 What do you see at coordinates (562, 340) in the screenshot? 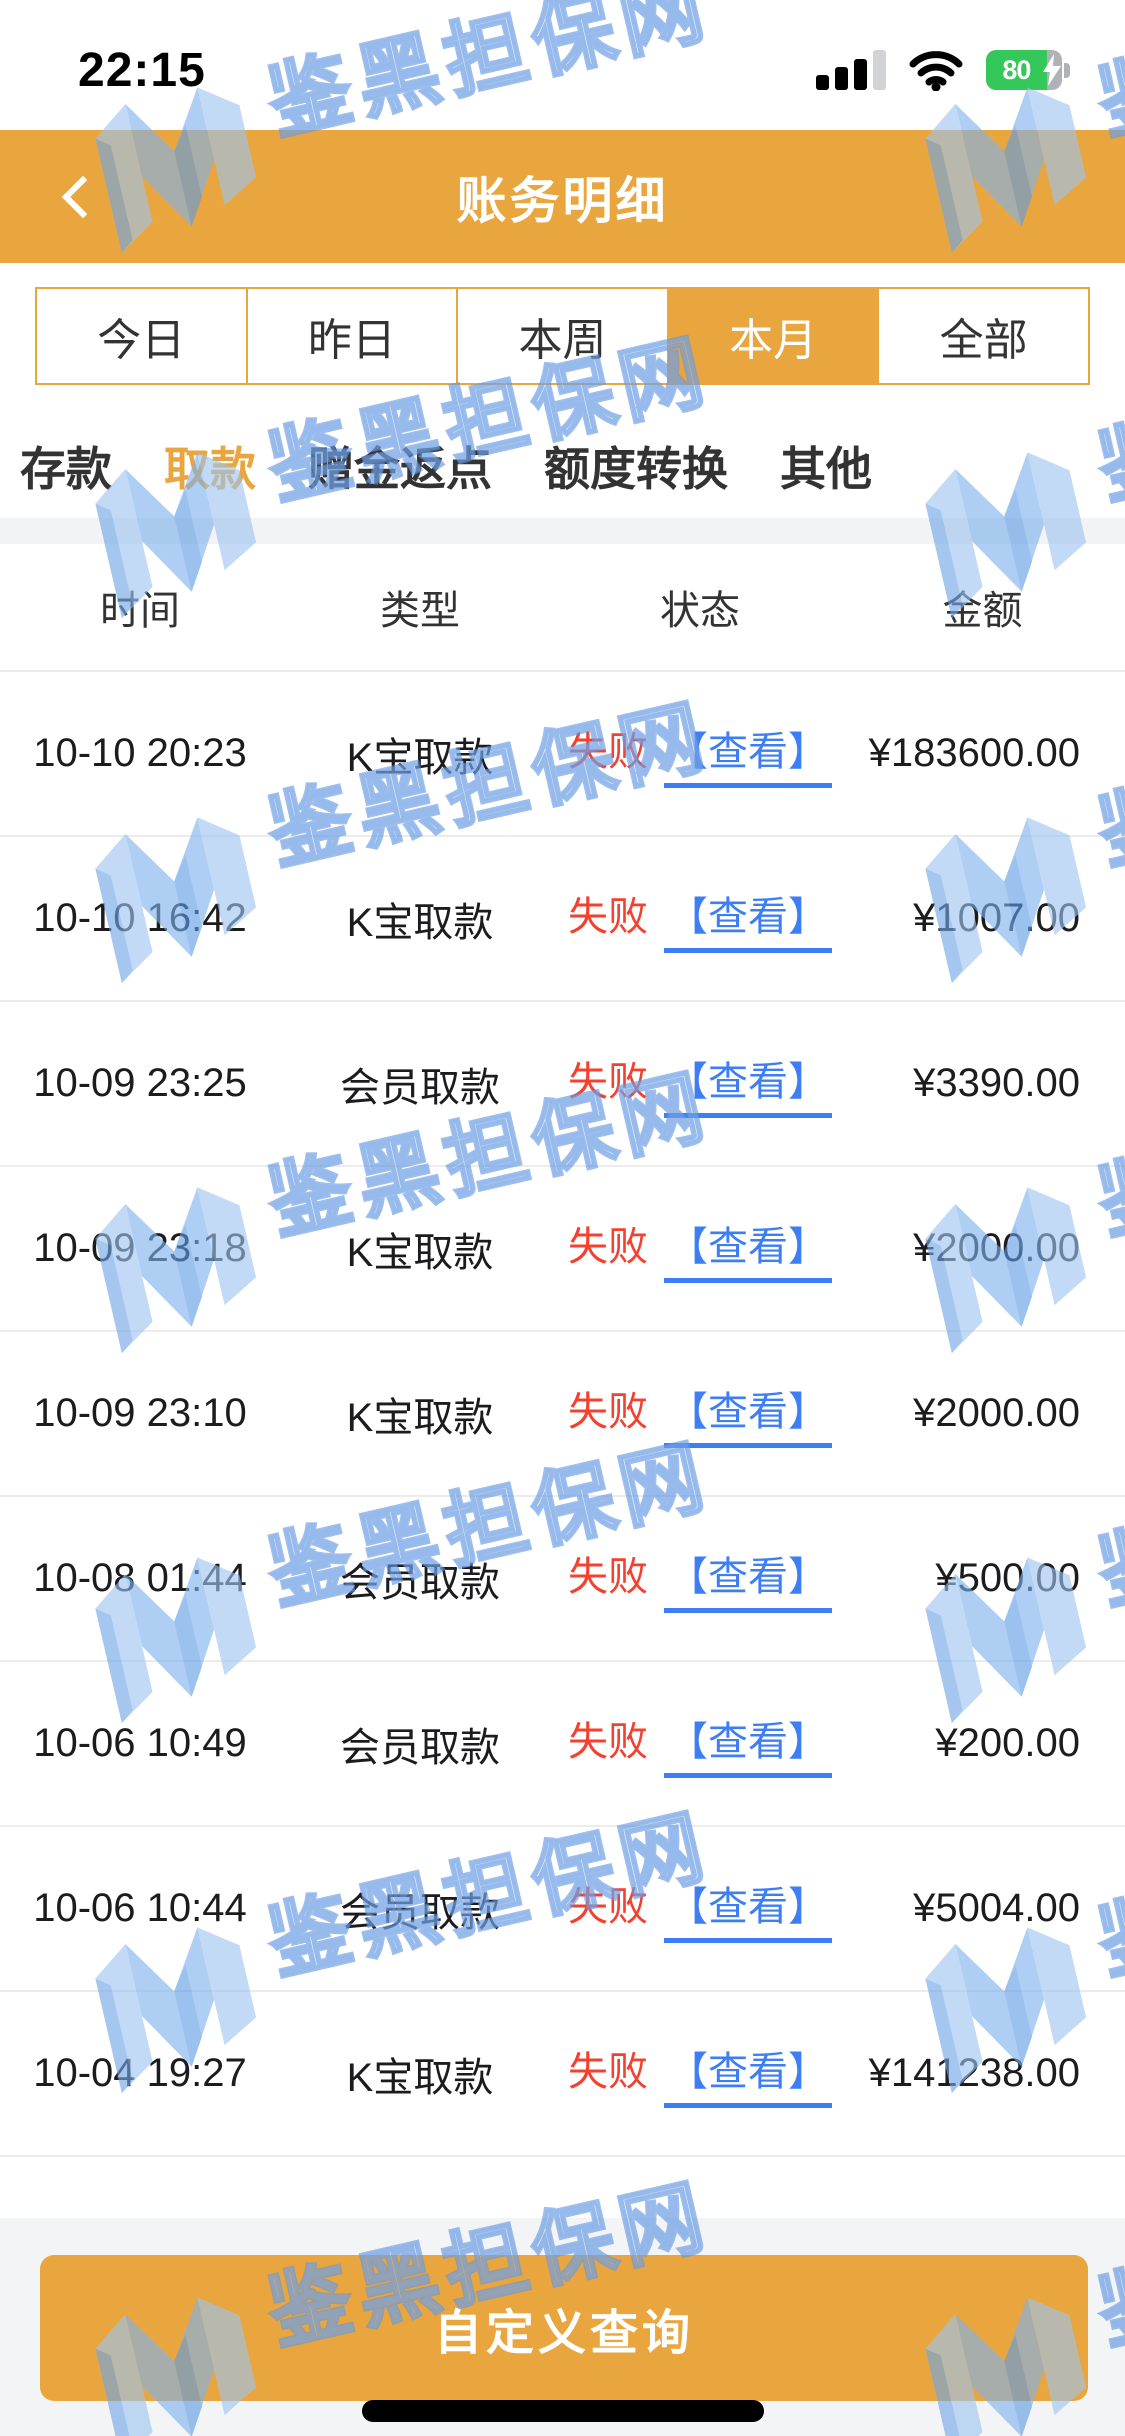
I see `date-tab-label: 本周` at bounding box center [562, 340].